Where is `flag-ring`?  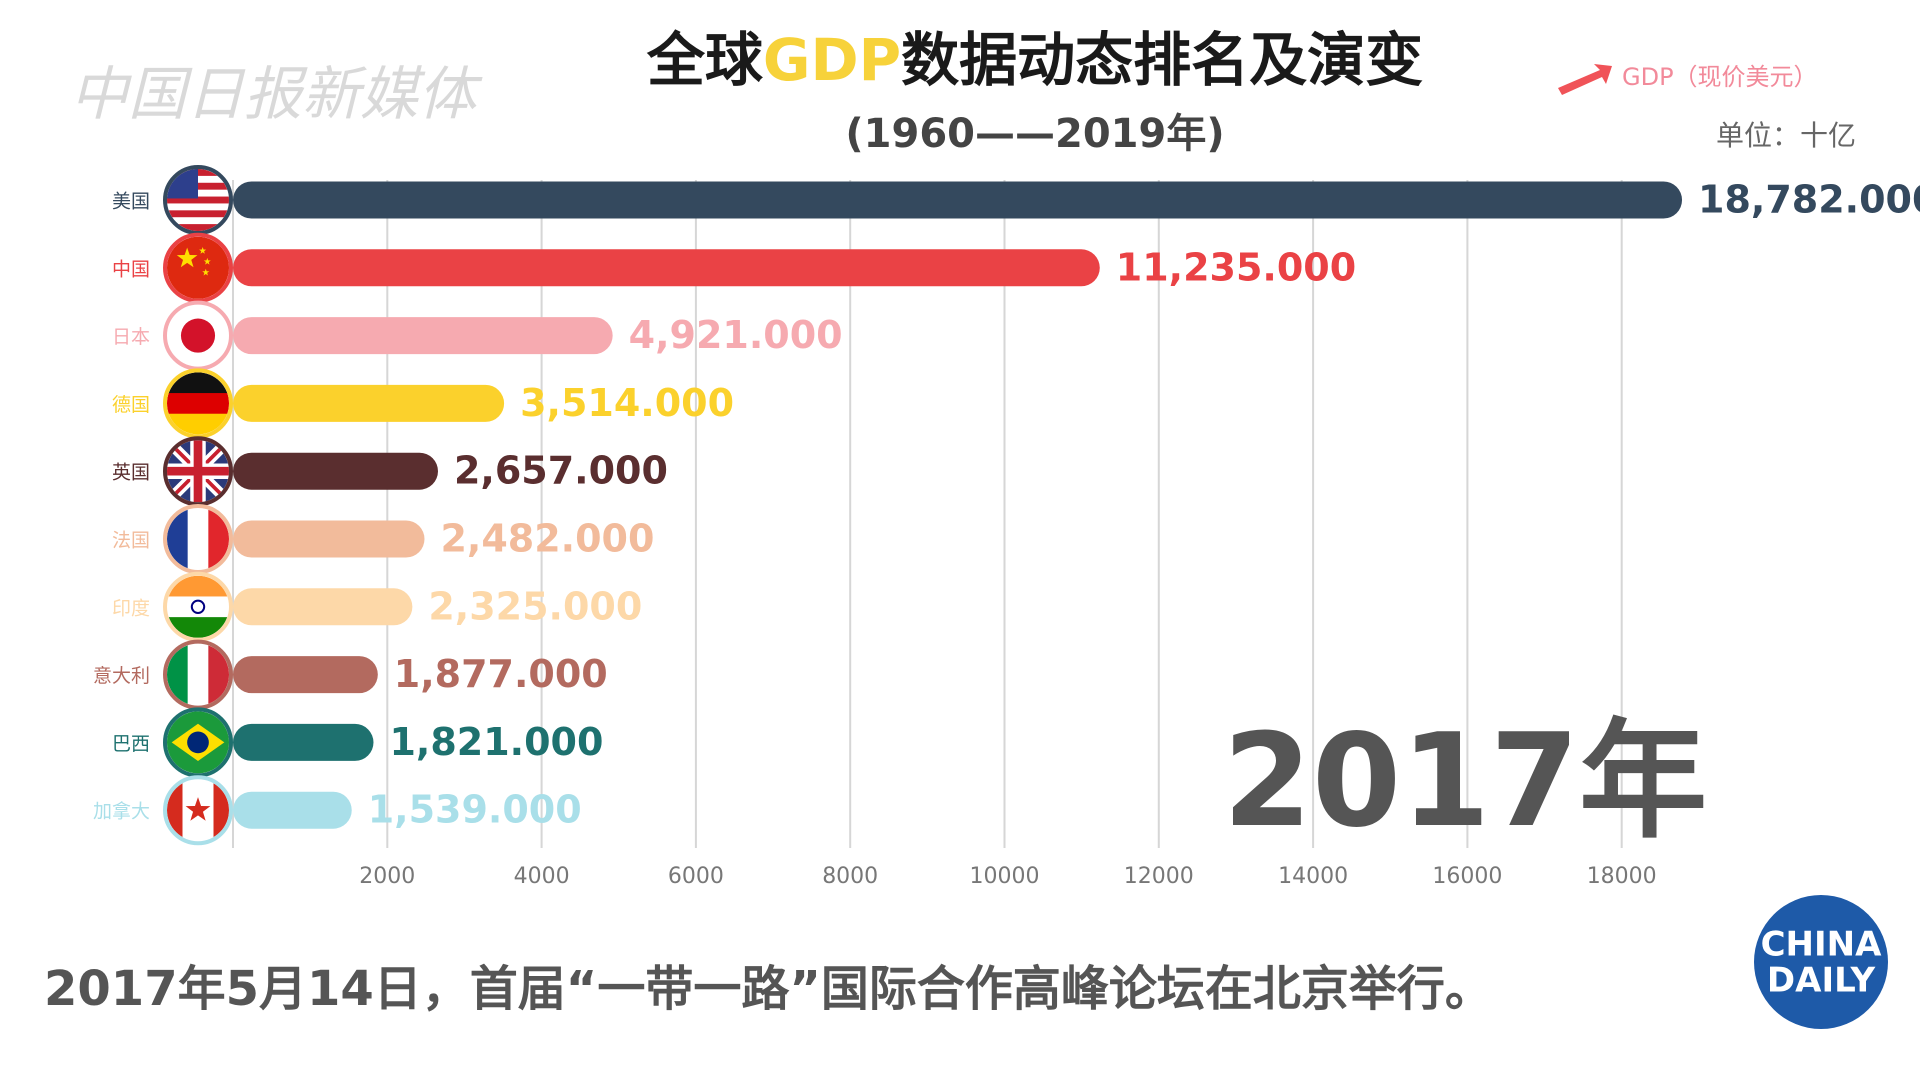
flag-ring is located at coordinates (198, 810).